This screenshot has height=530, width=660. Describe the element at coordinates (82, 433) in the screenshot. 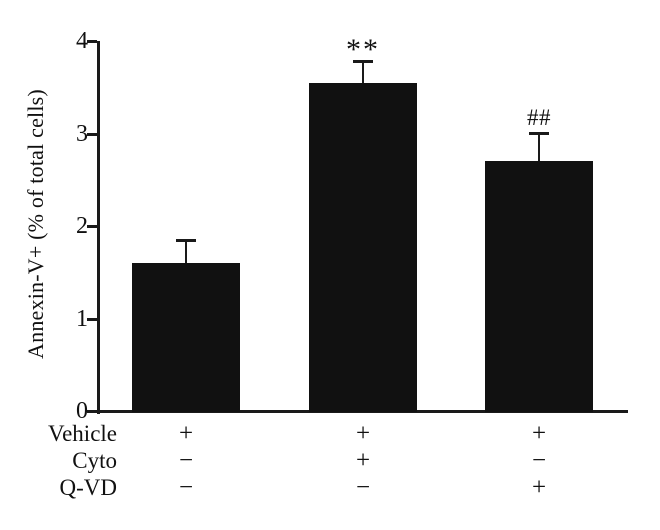

I see `treatment-row-label: Vehicle` at that location.